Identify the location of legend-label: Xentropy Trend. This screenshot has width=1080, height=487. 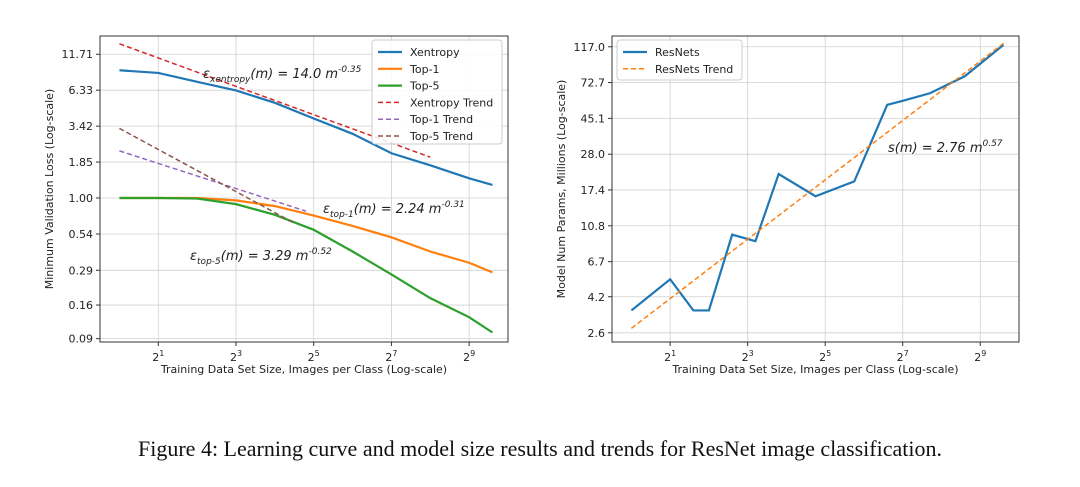
(451, 102).